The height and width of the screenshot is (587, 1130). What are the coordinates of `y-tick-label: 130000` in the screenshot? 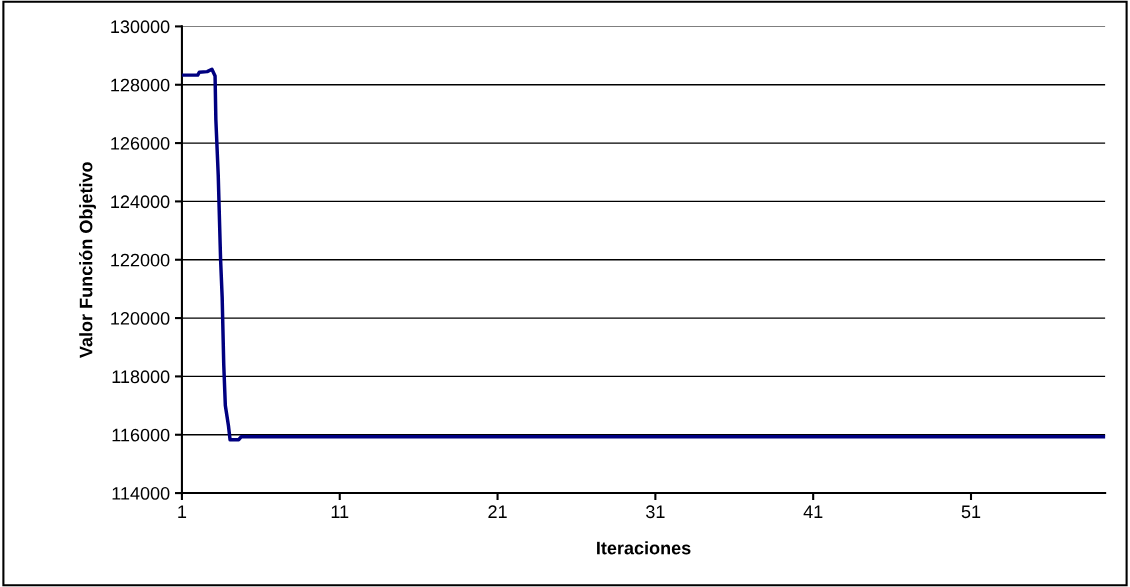 It's located at (140, 27).